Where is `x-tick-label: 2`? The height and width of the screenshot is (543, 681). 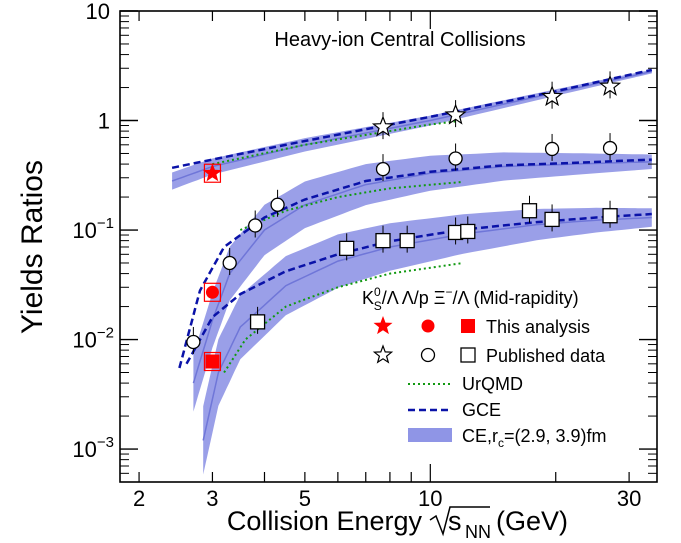 x-tick-label: 2 is located at coordinates (139, 498).